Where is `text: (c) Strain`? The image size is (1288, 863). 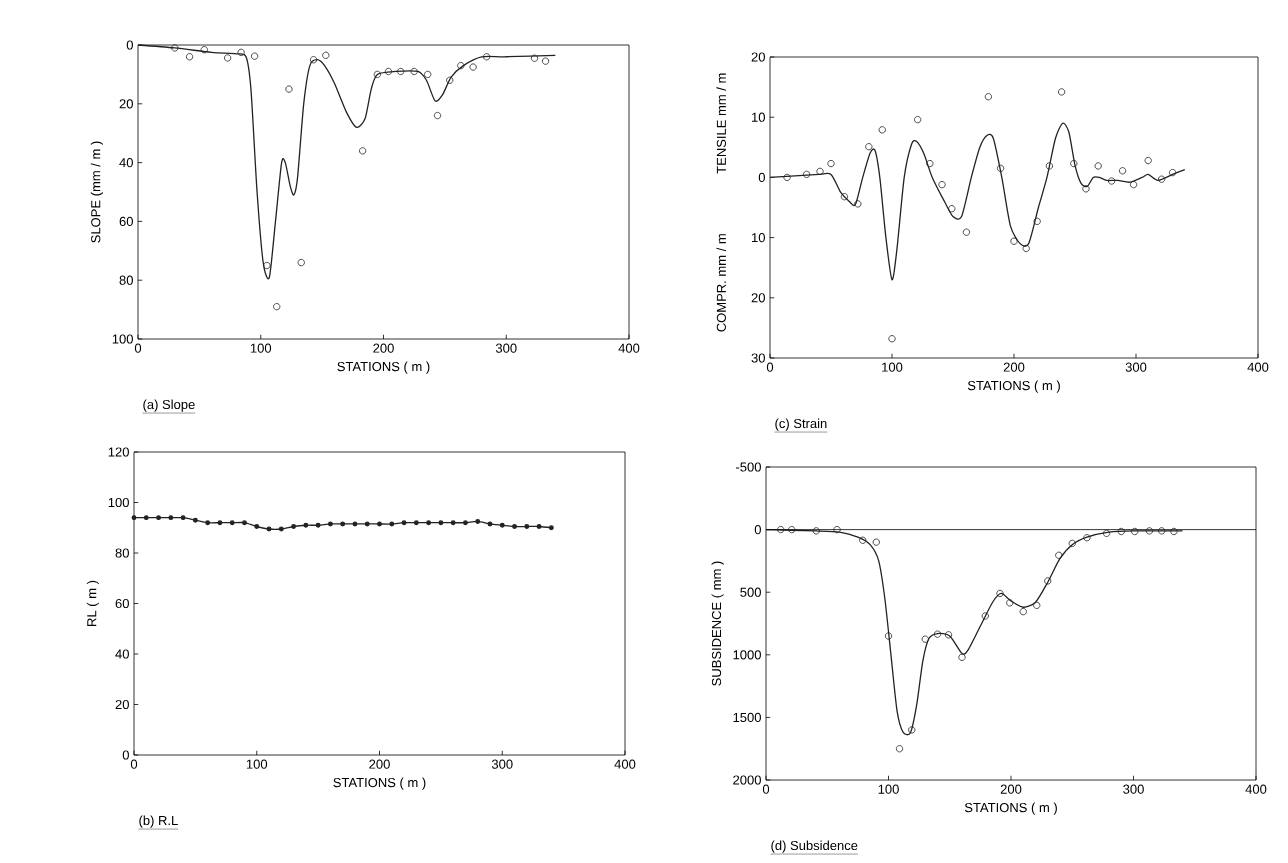
text: (c) Strain is located at coordinates (801, 424).